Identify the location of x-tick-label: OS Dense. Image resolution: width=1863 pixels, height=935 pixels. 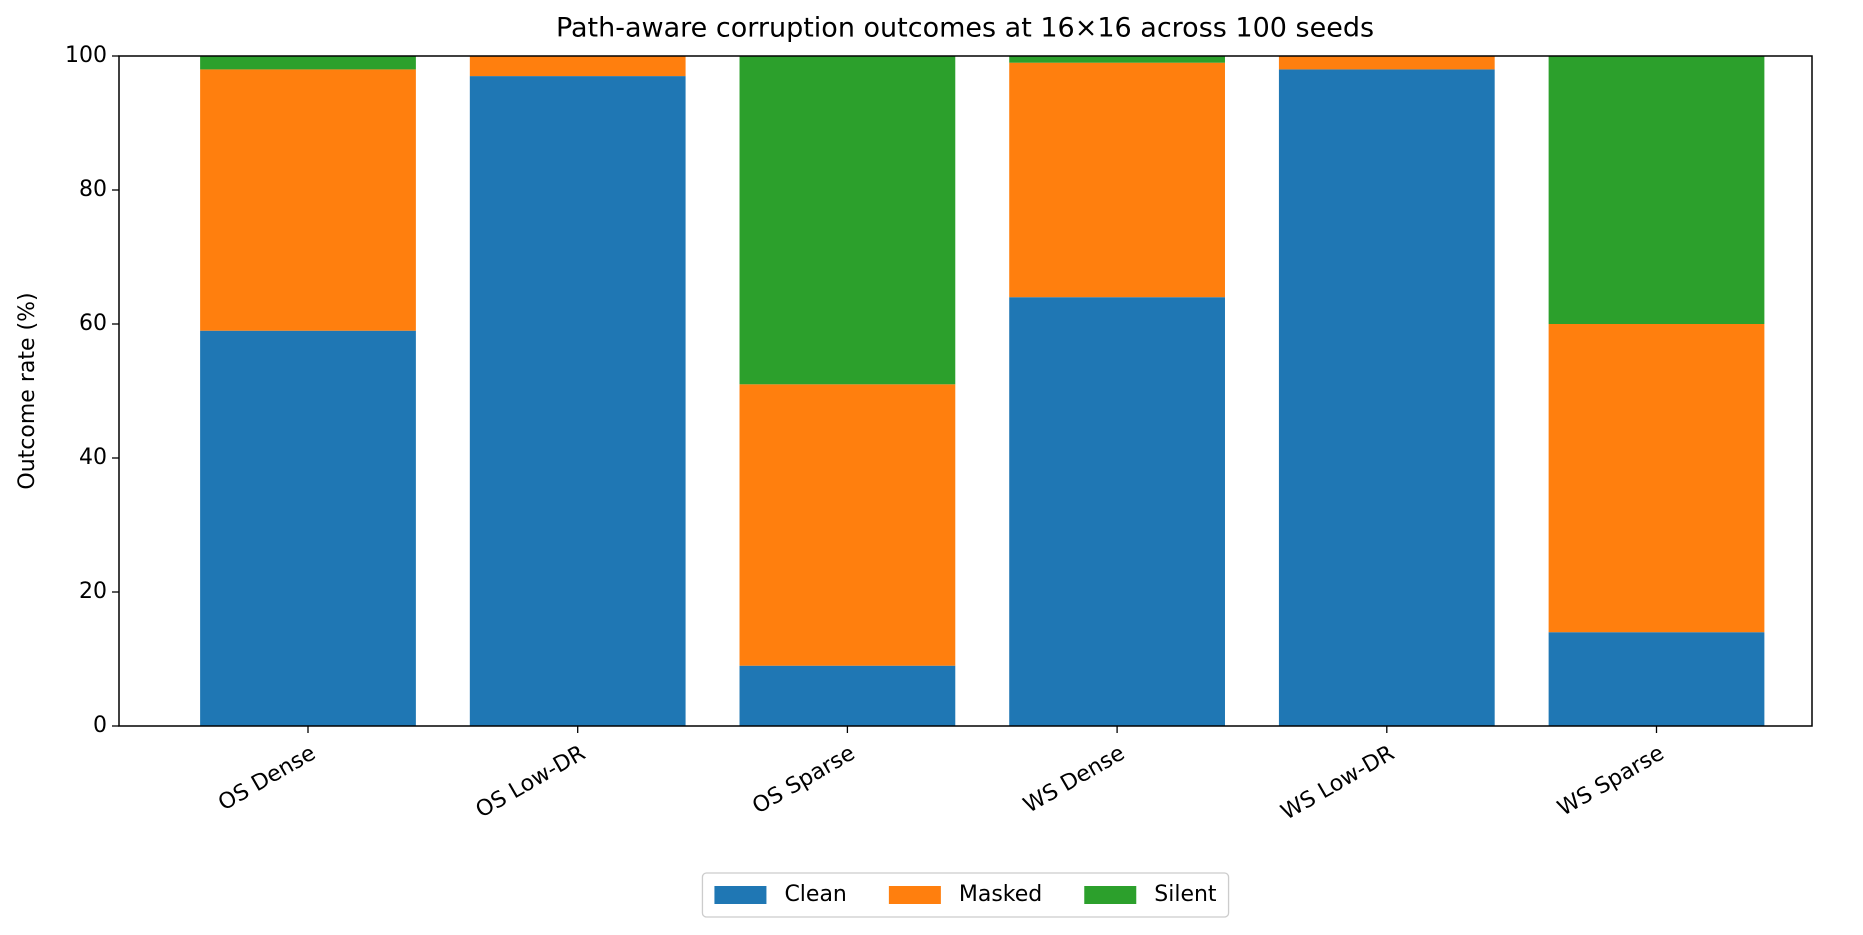
(267, 779).